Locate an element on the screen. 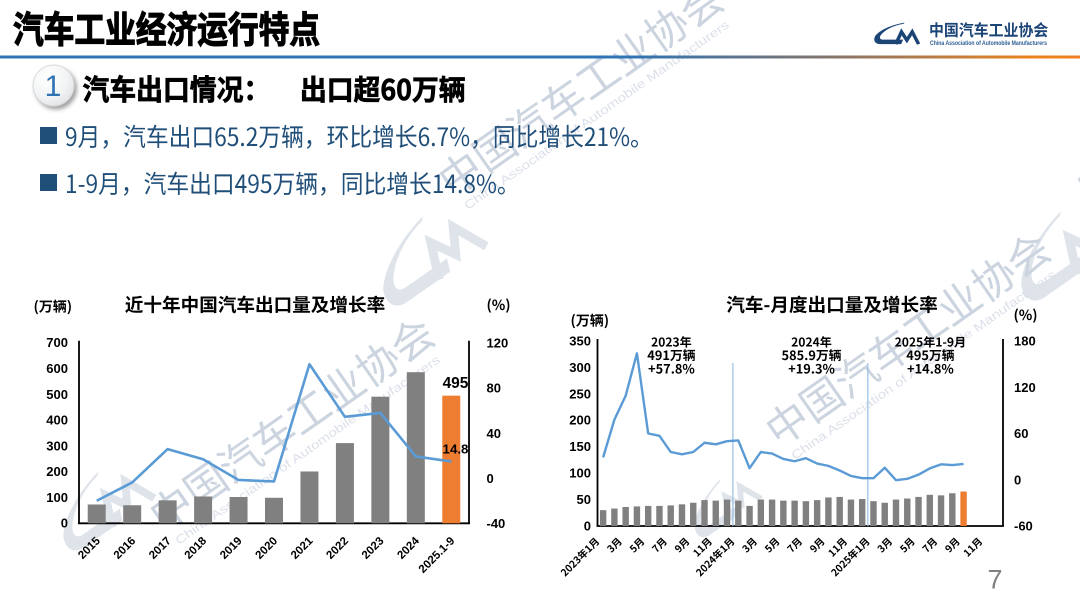 The height and width of the screenshot is (608, 1080). svg-text: 350 is located at coordinates (580, 340).